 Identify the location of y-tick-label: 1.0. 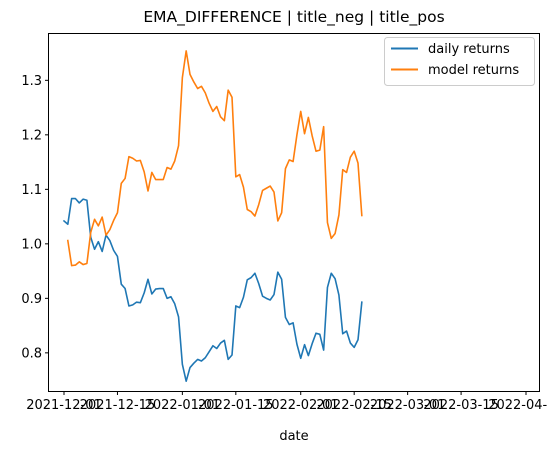
(31, 244).